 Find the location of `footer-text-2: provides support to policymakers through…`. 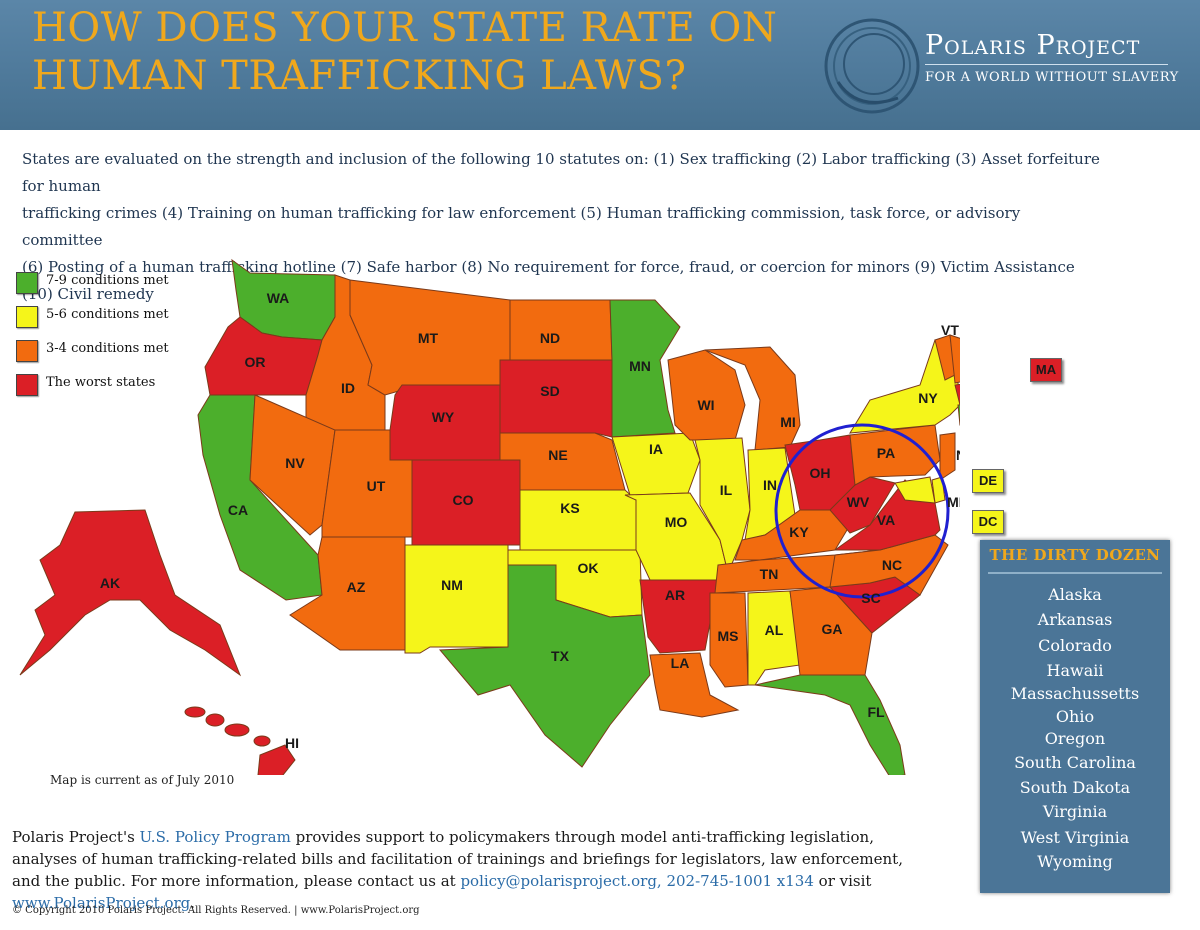

footer-text-2: provides support to policymakers through… is located at coordinates (457, 859).